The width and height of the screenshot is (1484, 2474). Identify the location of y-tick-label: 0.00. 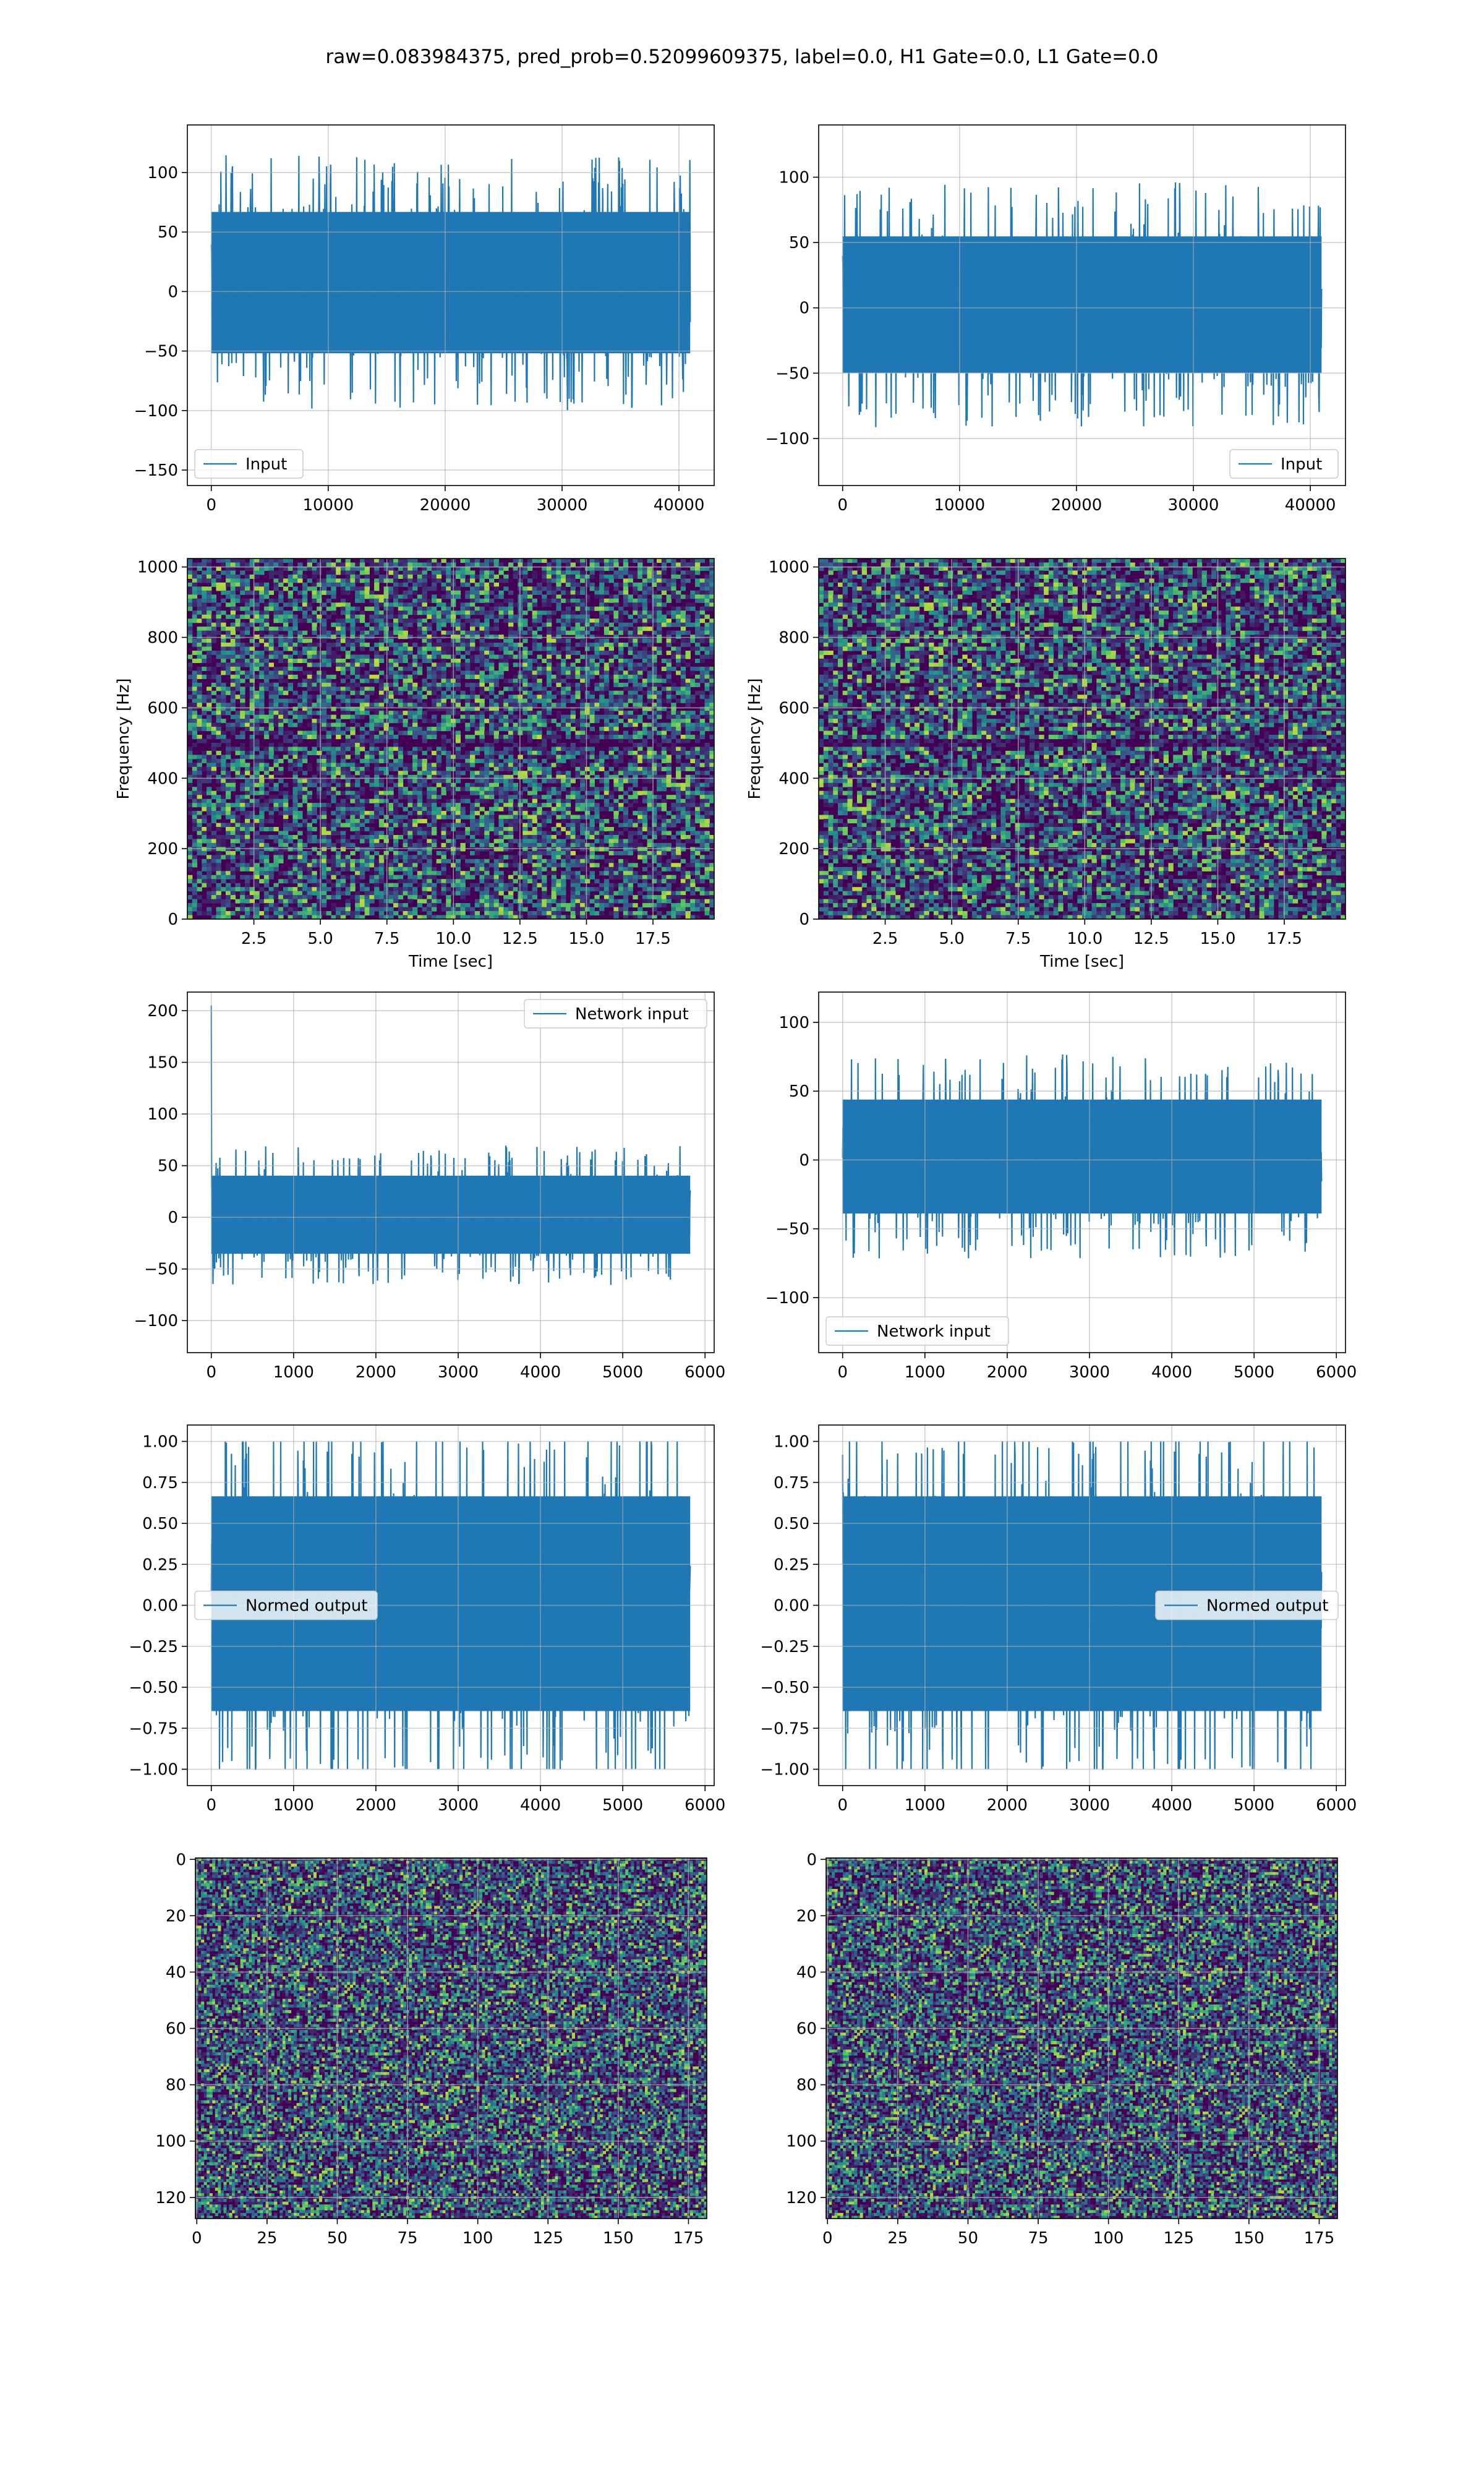
(791, 1607).